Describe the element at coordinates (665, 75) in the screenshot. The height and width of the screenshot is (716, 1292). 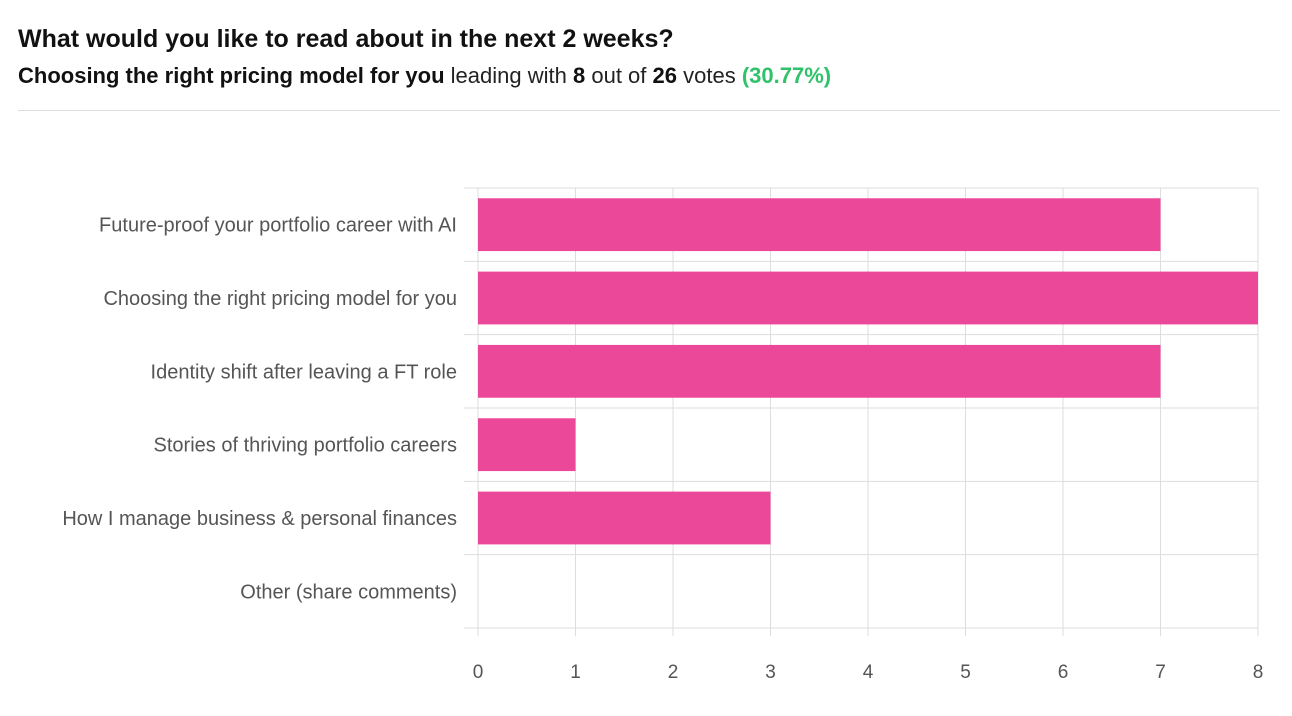
I see `total-votes: 26` at that location.